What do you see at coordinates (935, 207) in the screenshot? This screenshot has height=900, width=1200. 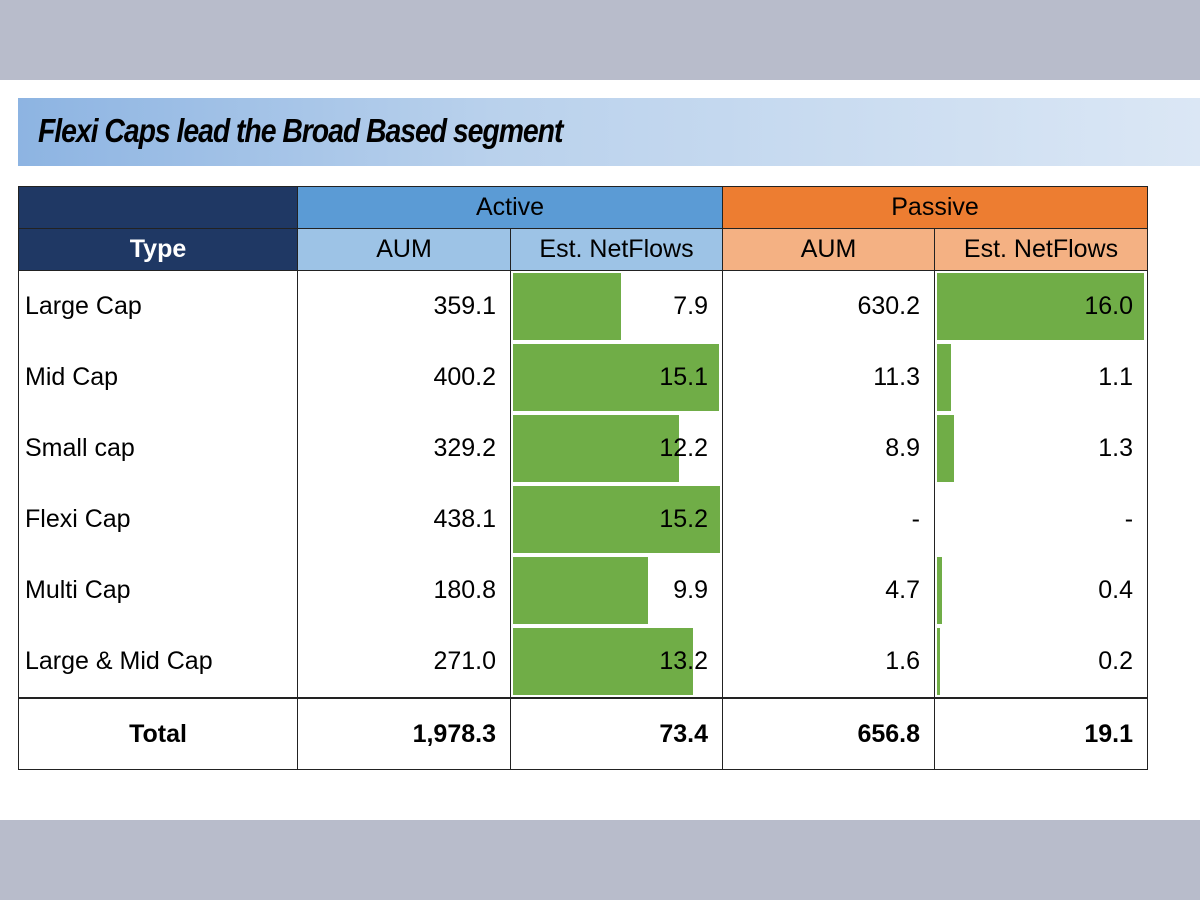 I see `passive-header: Passive` at bounding box center [935, 207].